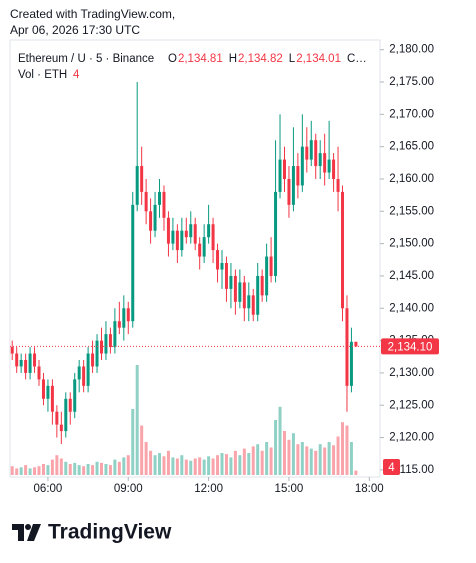  I want to click on x-tick-label: 15:00, so click(289, 489).